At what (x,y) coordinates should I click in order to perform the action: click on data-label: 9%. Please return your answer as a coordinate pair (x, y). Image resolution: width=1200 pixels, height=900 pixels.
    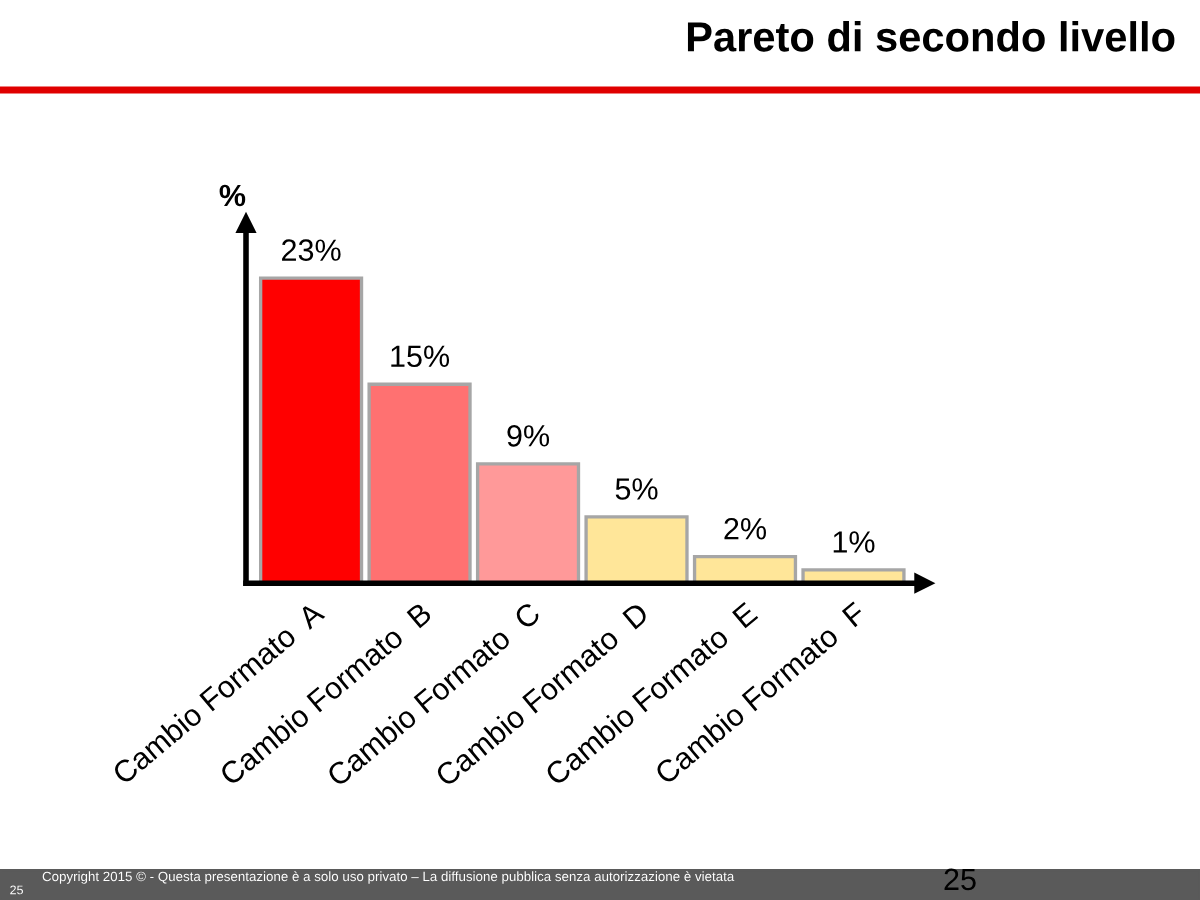
    Looking at the image, I should click on (528, 436).